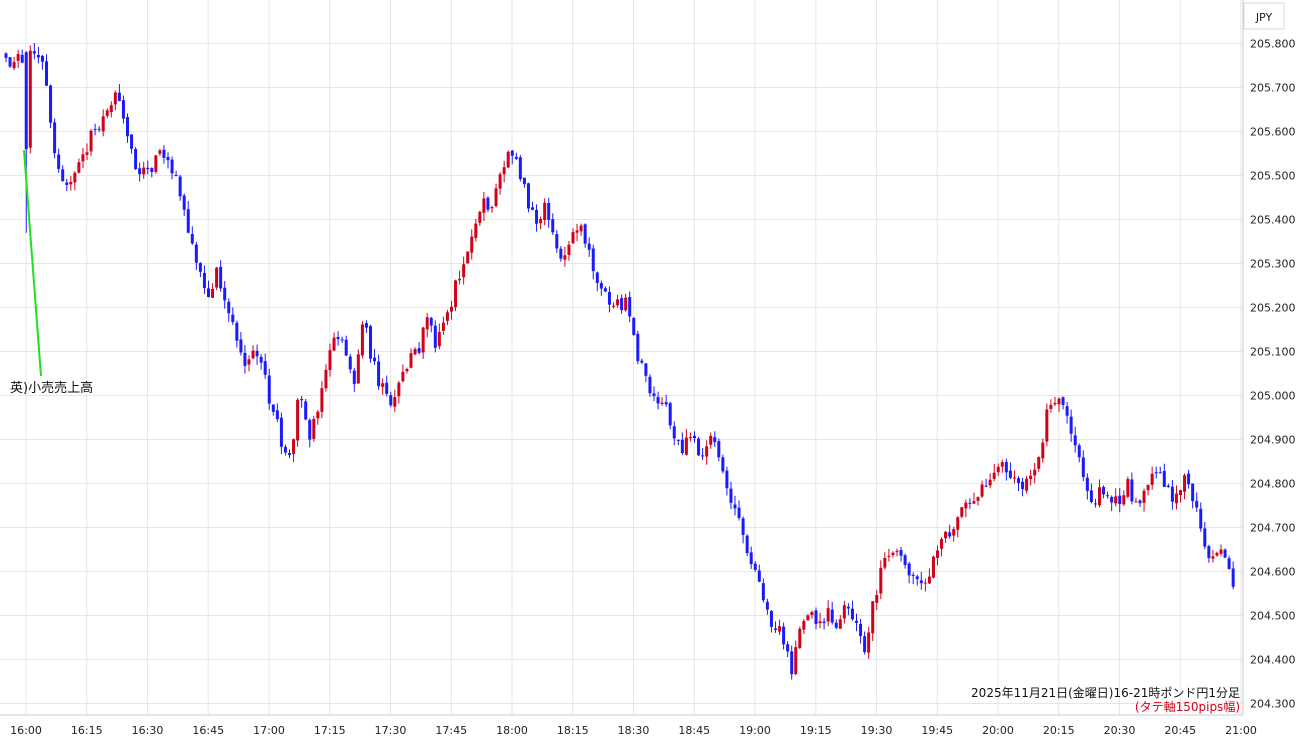 The height and width of the screenshot is (745, 1300). What do you see at coordinates (877, 730) in the screenshot?
I see `x-tick-label: 19:30` at bounding box center [877, 730].